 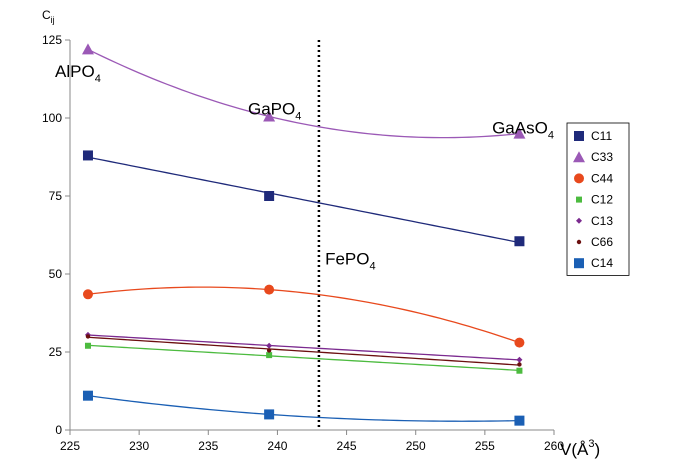 What do you see at coordinates (579, 199) in the screenshot?
I see `legend-marker-c12` at bounding box center [579, 199].